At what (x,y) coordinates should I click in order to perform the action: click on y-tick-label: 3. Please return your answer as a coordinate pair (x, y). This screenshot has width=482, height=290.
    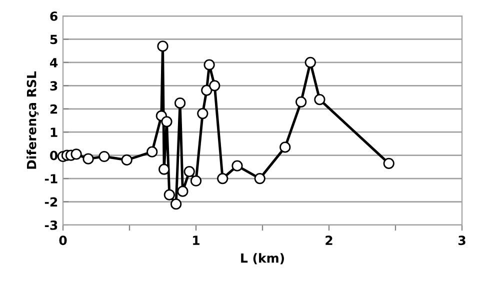
    Looking at the image, I should click on (54, 86).